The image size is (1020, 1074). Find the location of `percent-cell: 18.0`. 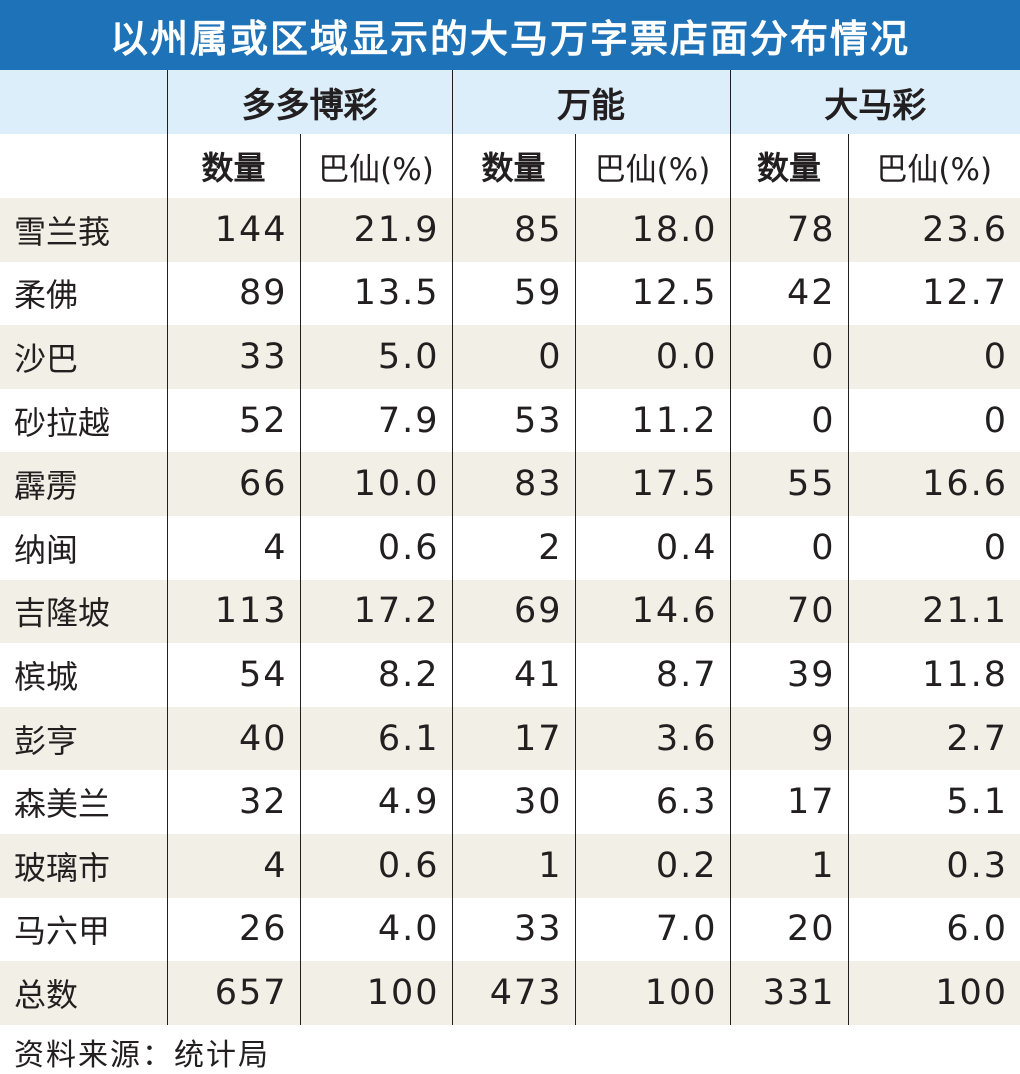

percent-cell: 18.0 is located at coordinates (652, 230).